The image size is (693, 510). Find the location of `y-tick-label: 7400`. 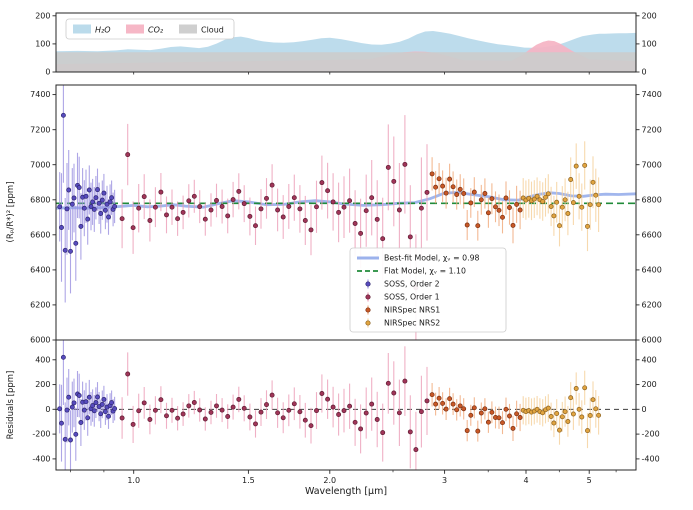

y-tick-label: 7400 is located at coordinates (40, 94).